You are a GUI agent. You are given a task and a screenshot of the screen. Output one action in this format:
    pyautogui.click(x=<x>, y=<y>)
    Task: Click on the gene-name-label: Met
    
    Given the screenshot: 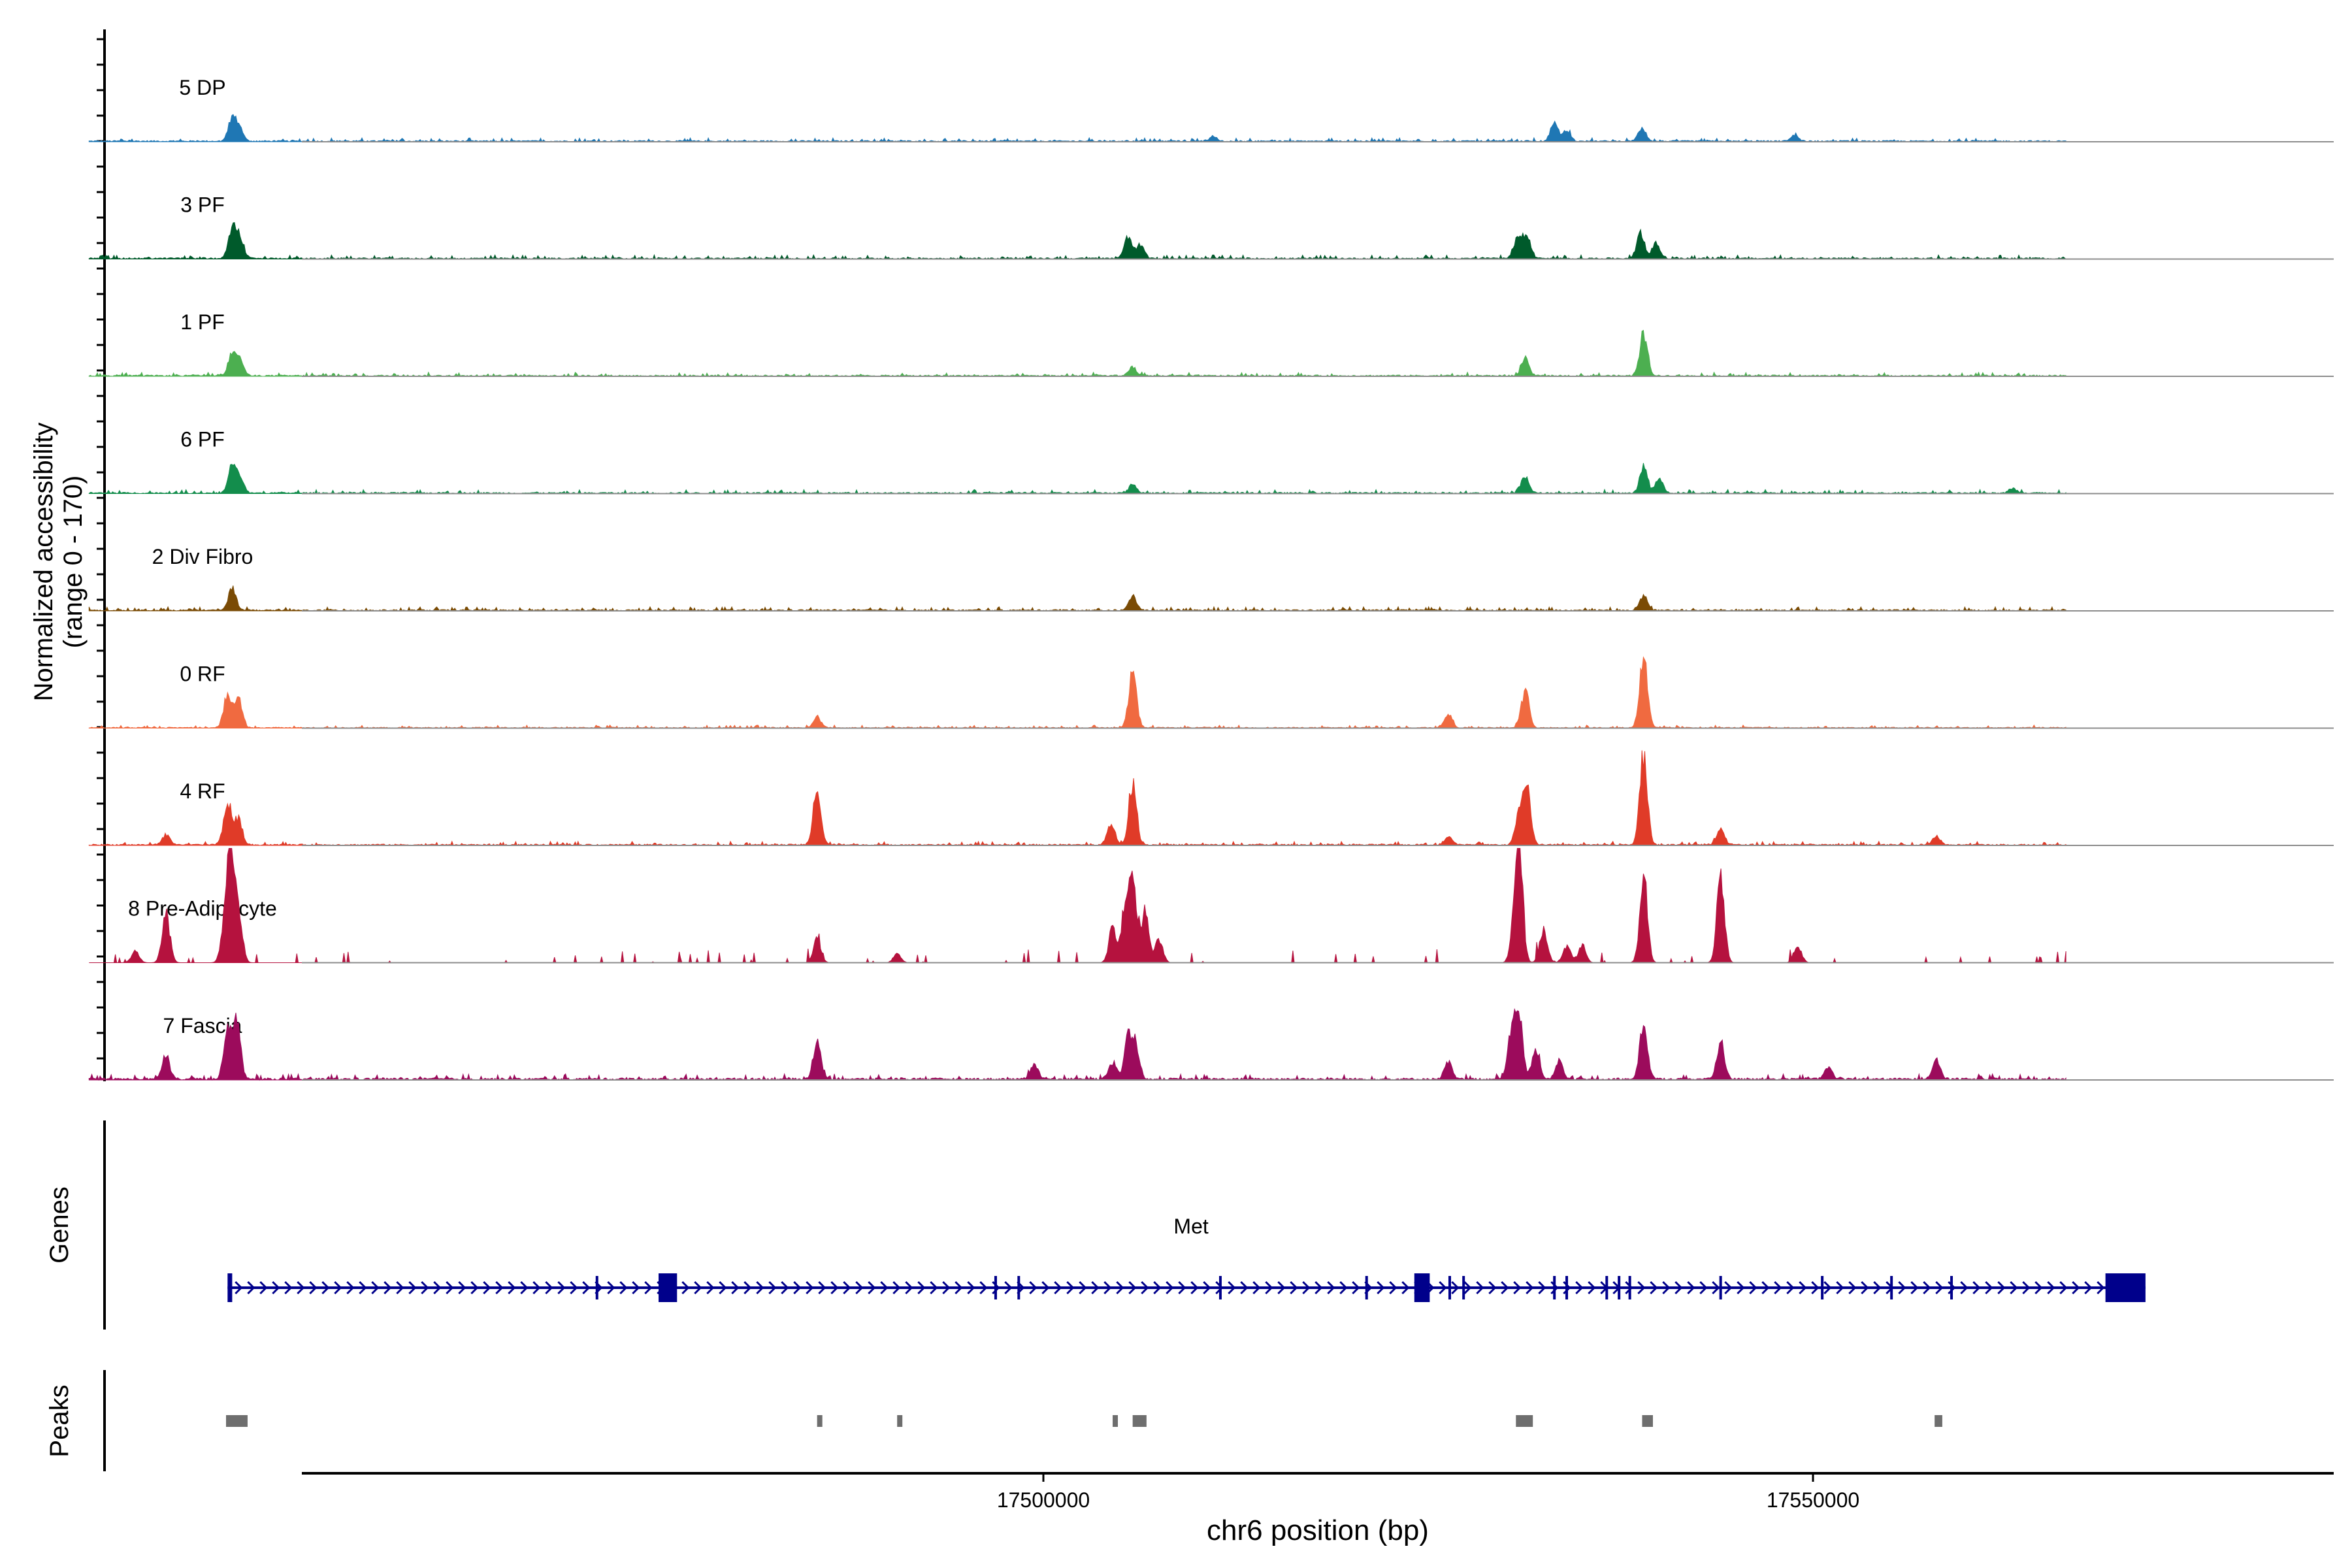 What is the action you would take?
    pyautogui.click(x=1190, y=1226)
    